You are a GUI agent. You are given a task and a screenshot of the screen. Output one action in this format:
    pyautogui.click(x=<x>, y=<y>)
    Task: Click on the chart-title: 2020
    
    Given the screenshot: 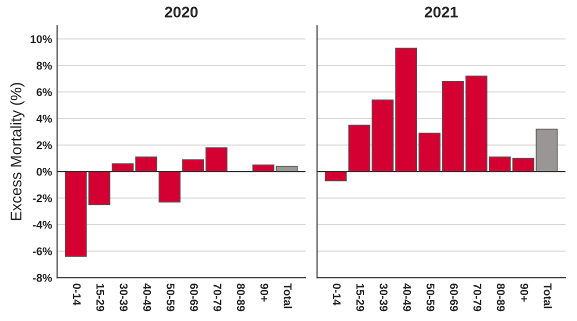 What is the action you would take?
    pyautogui.click(x=181, y=12)
    